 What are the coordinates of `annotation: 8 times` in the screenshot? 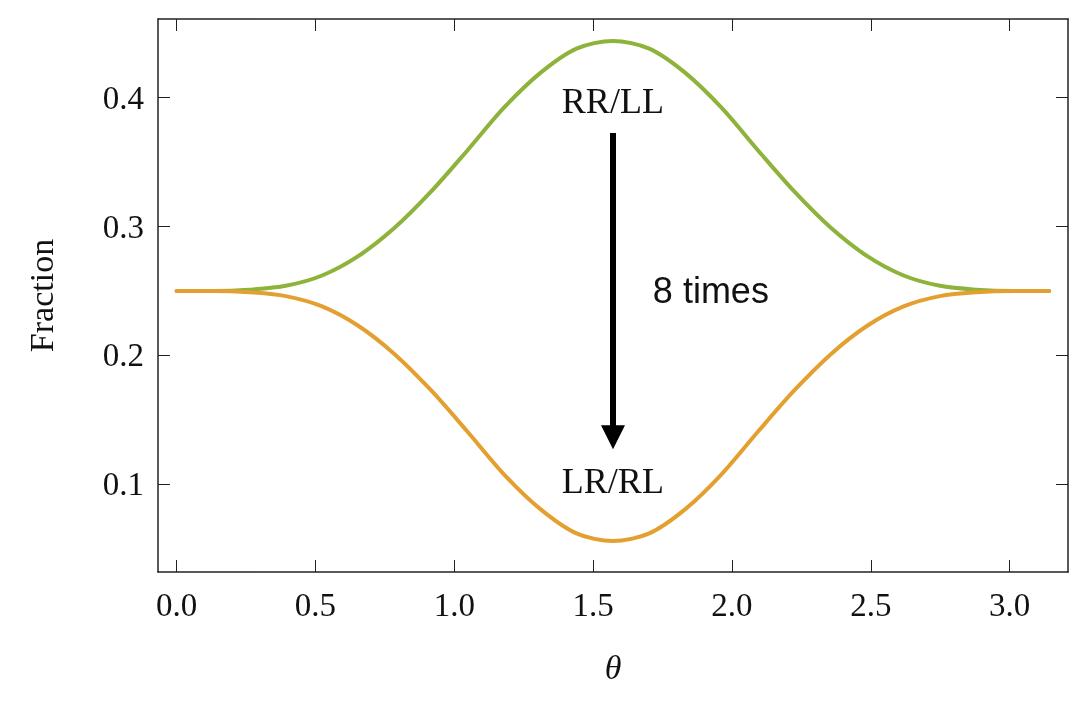 It's located at (710, 291).